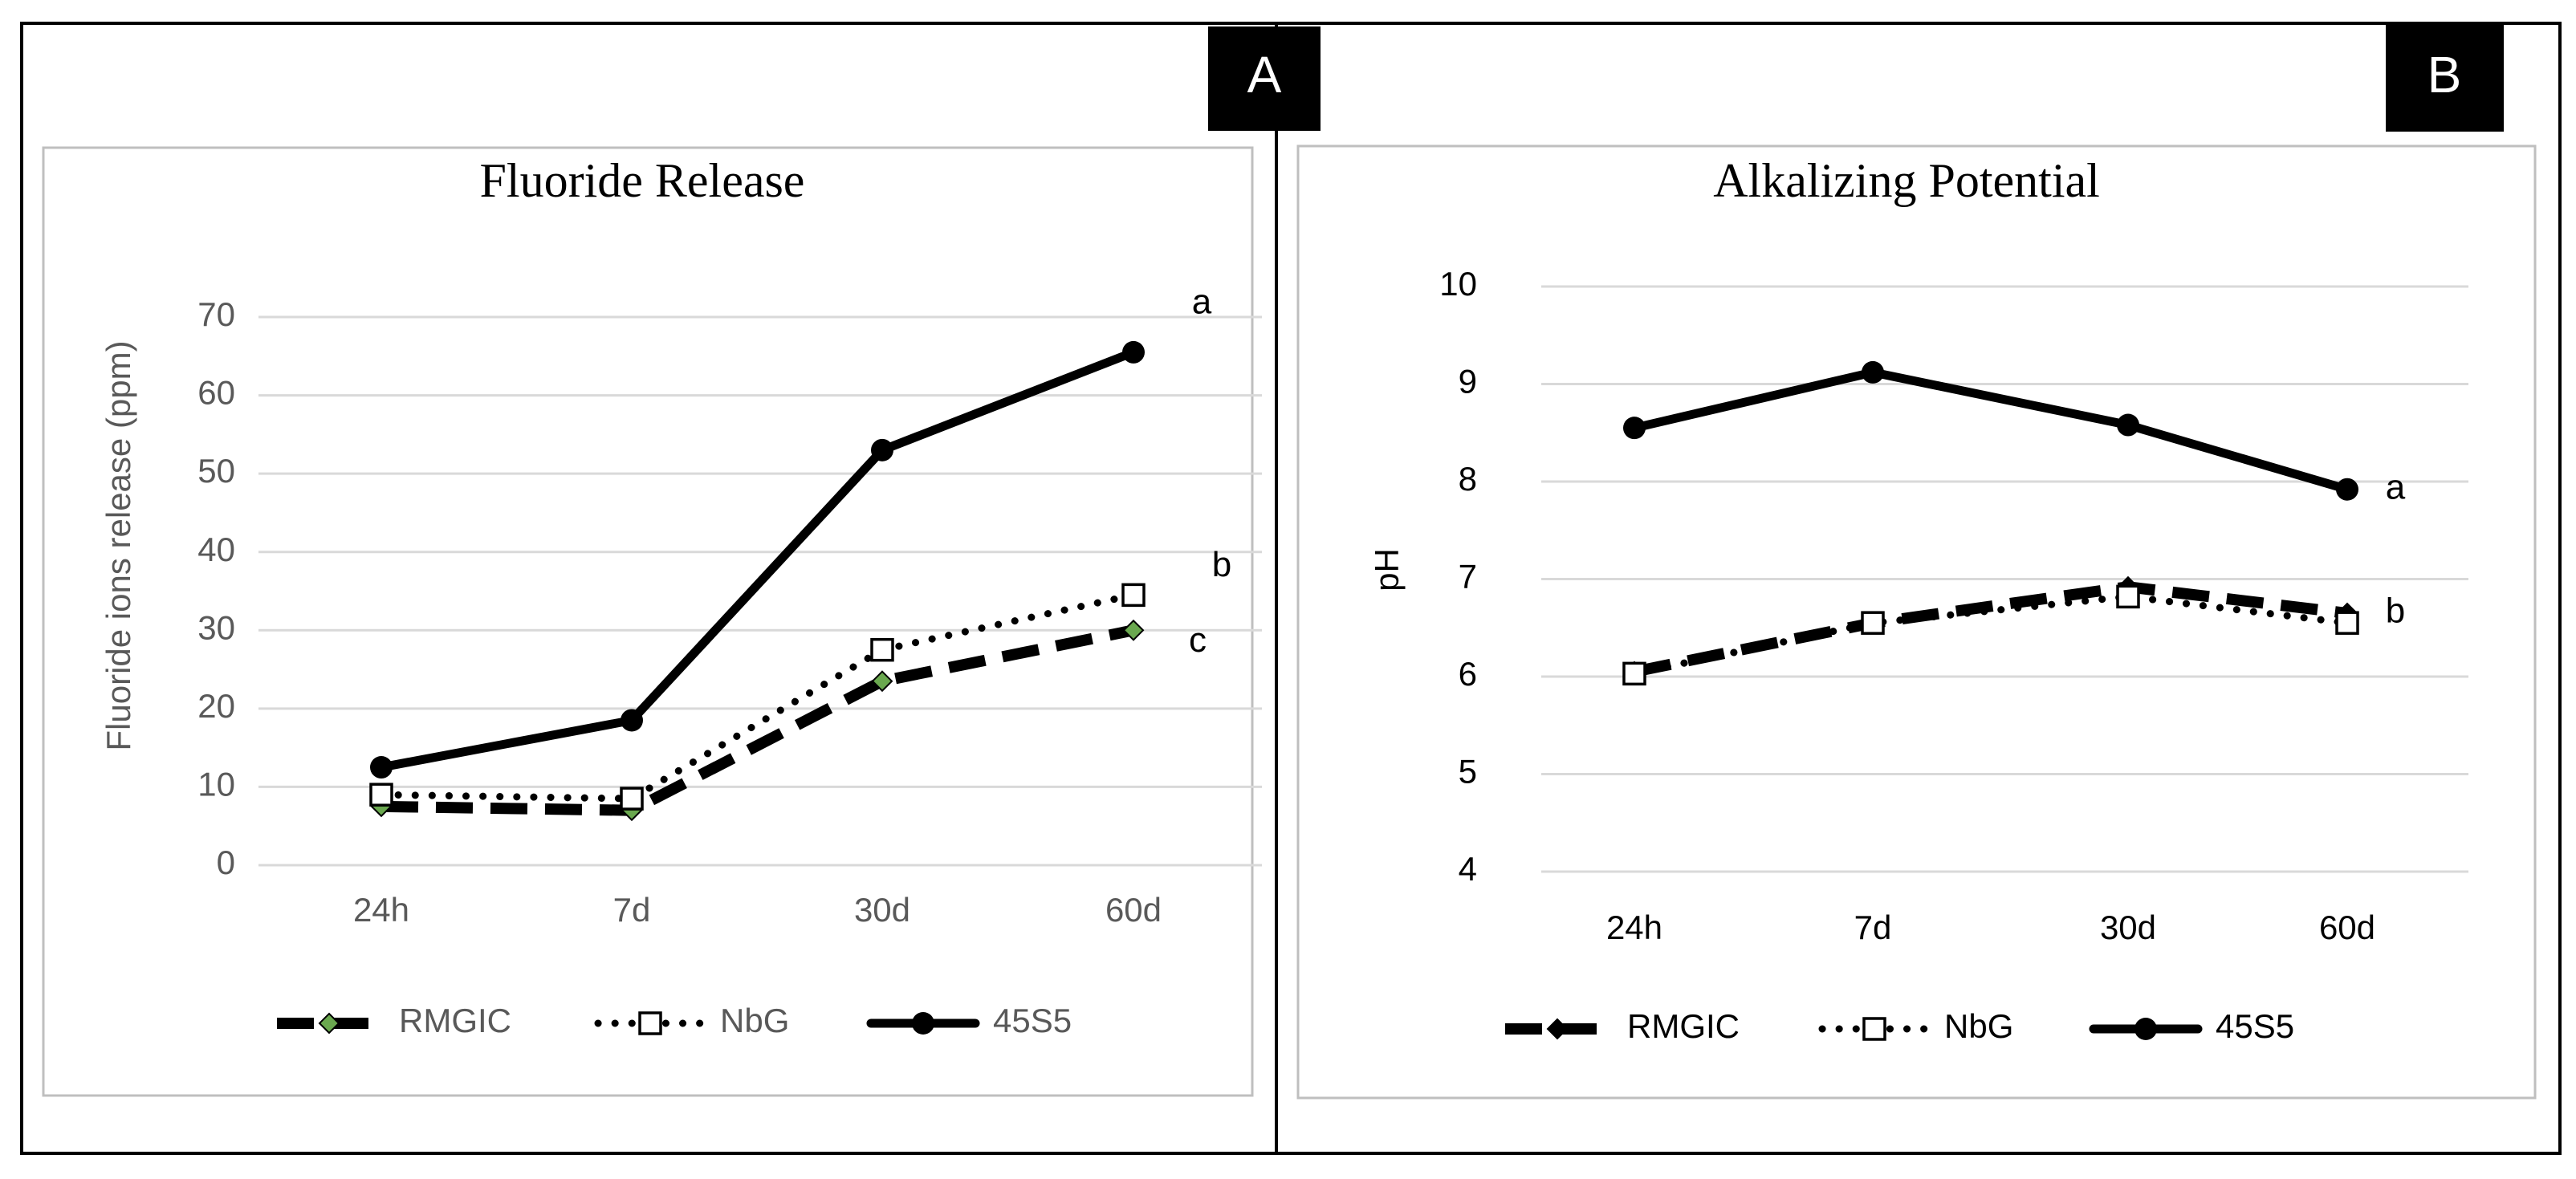 This screenshot has width=2576, height=1179. What do you see at coordinates (1874, 1029) in the screenshot?
I see `panel-b-series-nbg-legend-marker` at bounding box center [1874, 1029].